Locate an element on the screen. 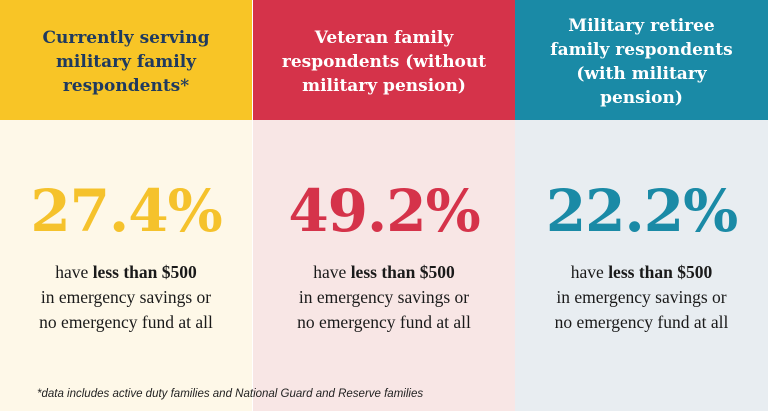  header-line: respondents* is located at coordinates (126, 86).